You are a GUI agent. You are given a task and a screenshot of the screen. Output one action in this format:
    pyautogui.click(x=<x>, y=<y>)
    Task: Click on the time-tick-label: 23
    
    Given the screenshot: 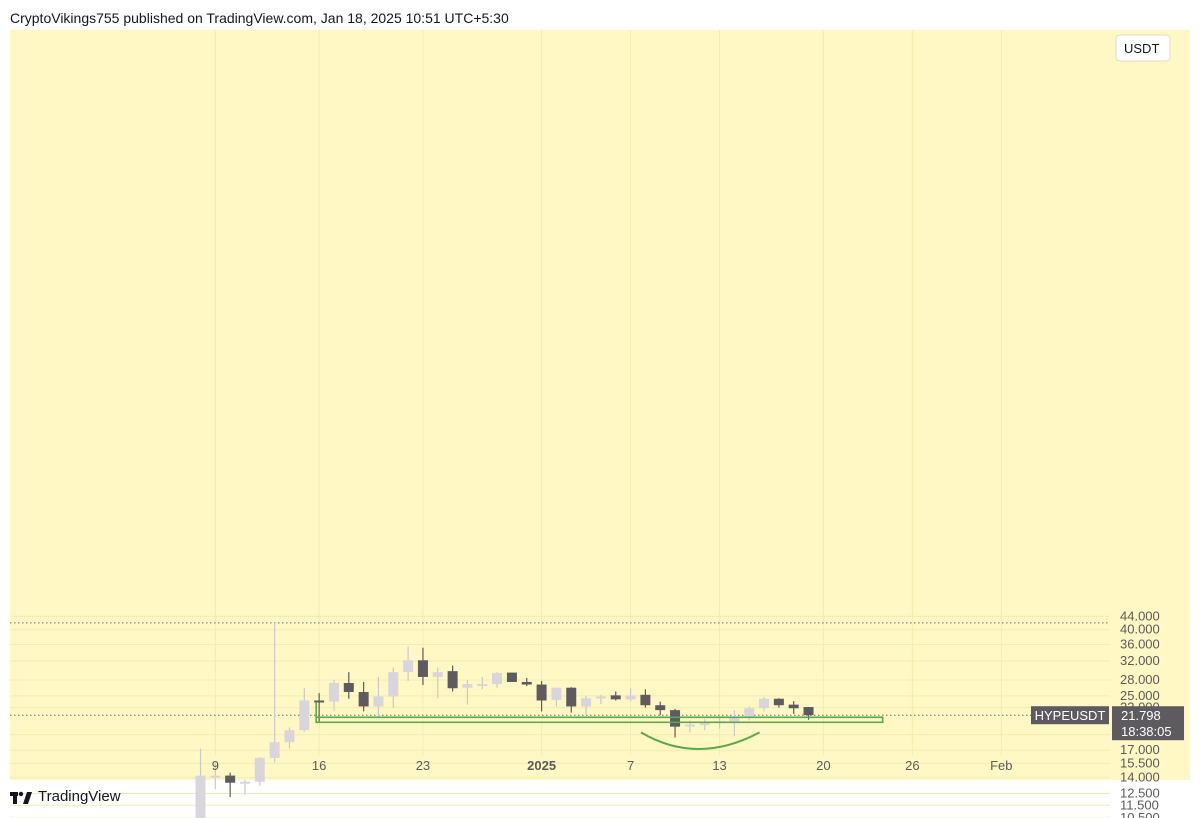 What is the action you would take?
    pyautogui.click(x=423, y=765)
    